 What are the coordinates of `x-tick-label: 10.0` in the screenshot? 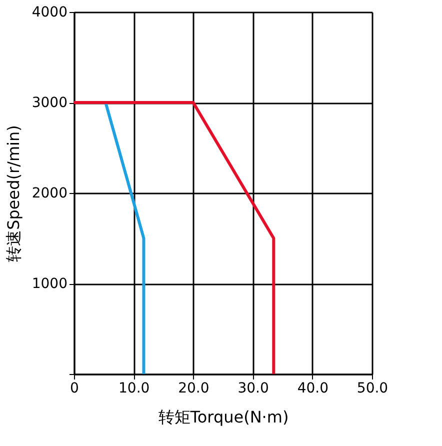 It's located at (134, 388).